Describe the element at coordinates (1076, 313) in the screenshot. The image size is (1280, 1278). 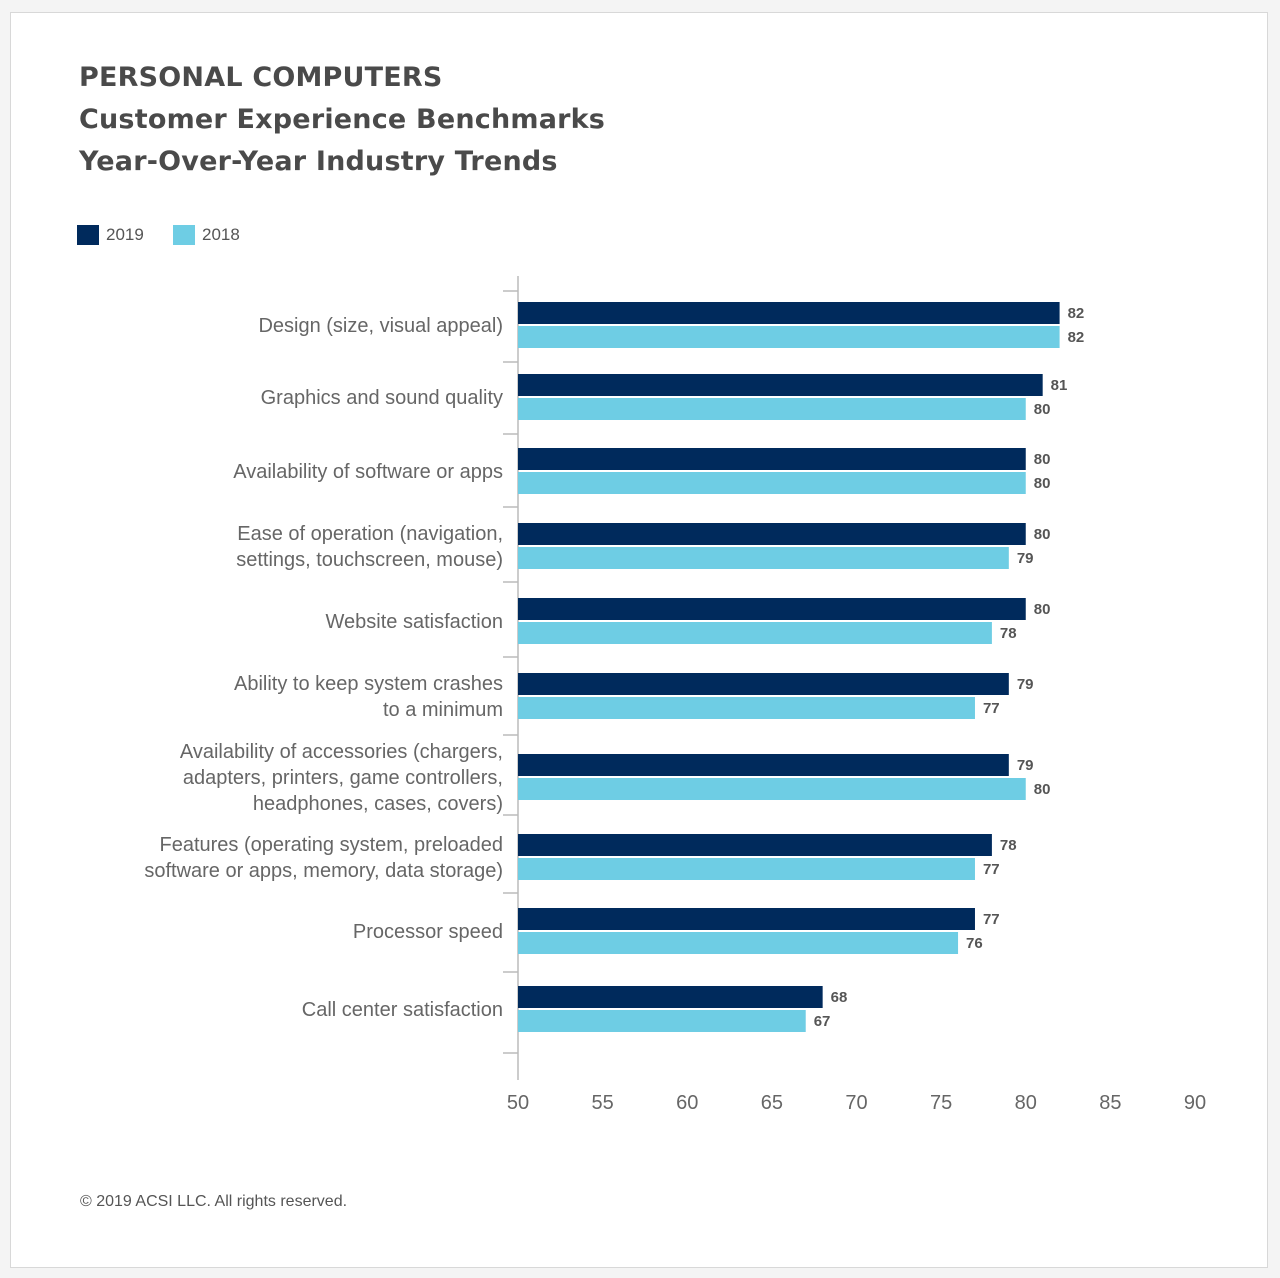
I see `data-label-2019: 82` at that location.